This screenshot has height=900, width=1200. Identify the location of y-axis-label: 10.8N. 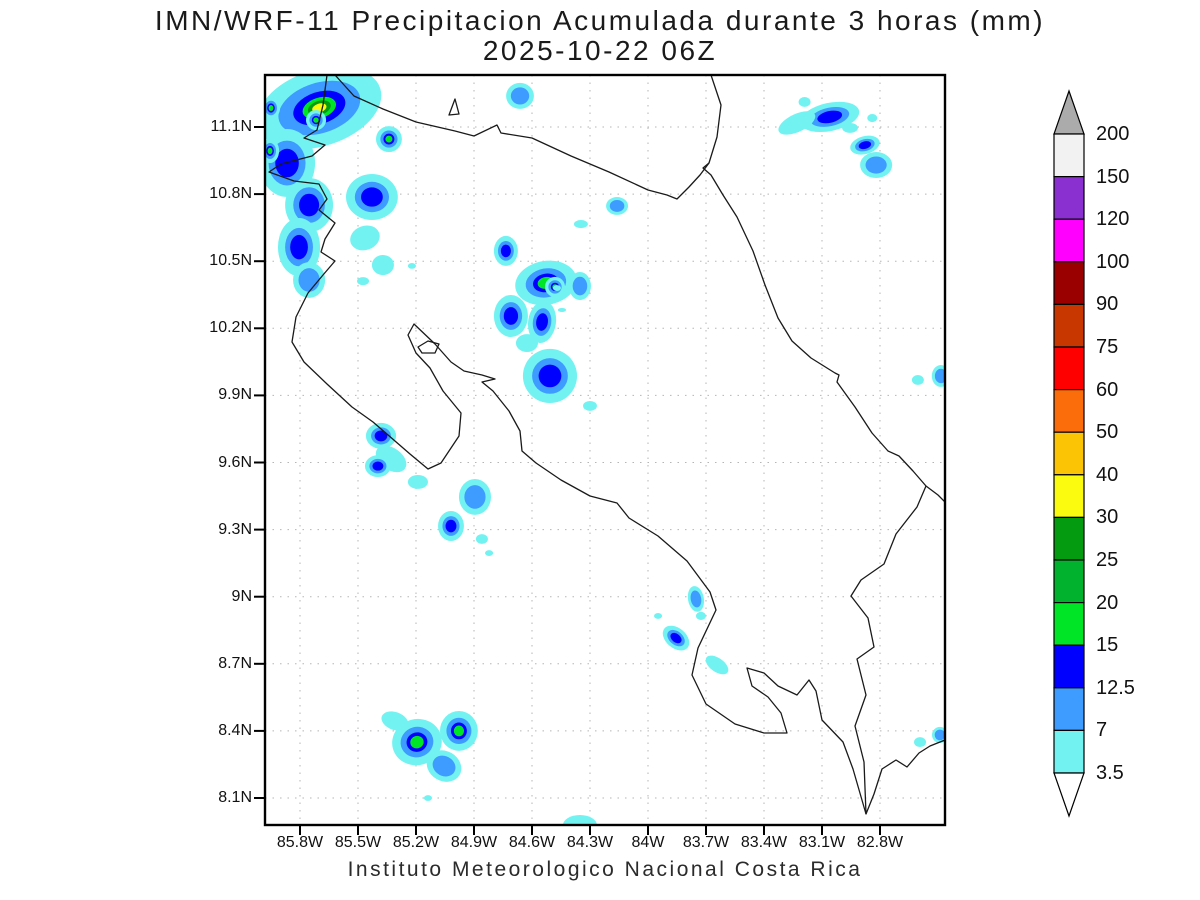
(230, 194).